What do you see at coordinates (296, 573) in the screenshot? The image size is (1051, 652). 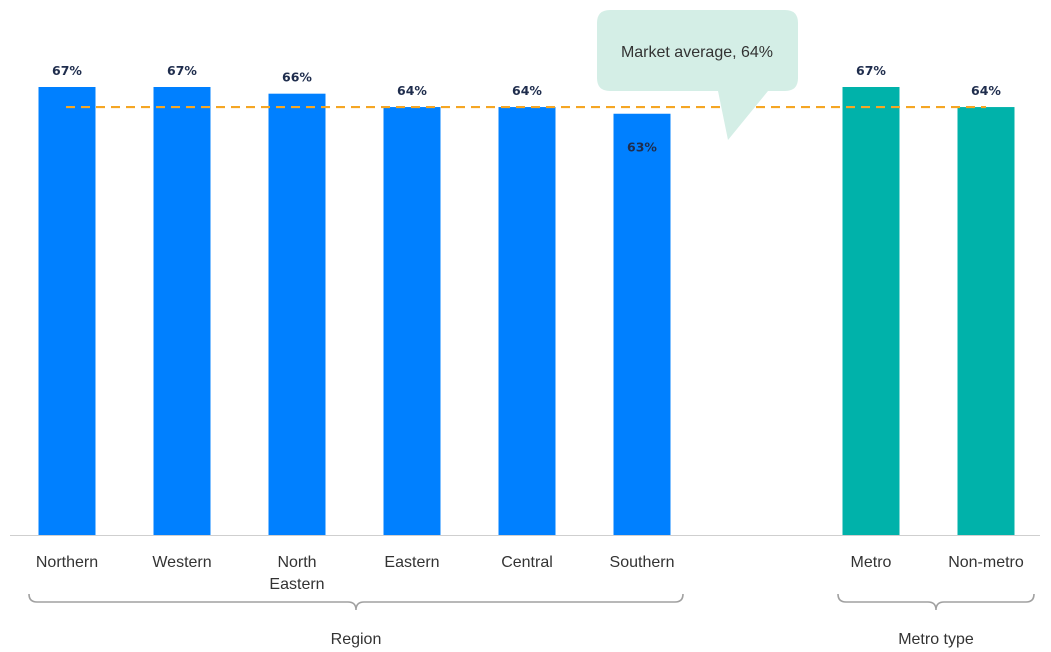 I see `category-label-north-eastern: North Eastern` at bounding box center [296, 573].